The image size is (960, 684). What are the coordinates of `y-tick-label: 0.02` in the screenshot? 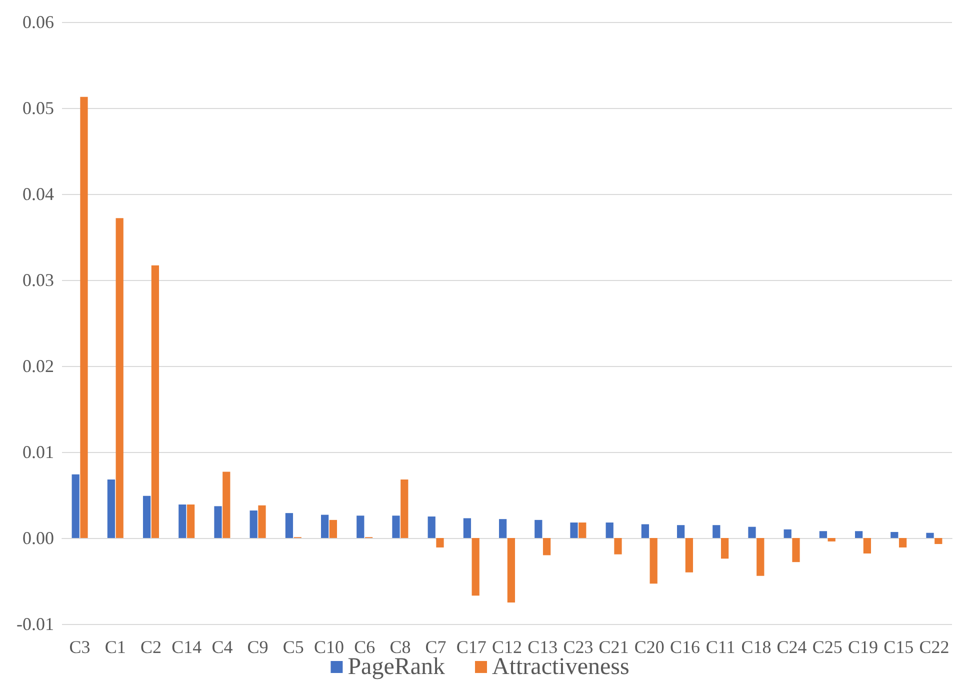 It's located at (38, 366).